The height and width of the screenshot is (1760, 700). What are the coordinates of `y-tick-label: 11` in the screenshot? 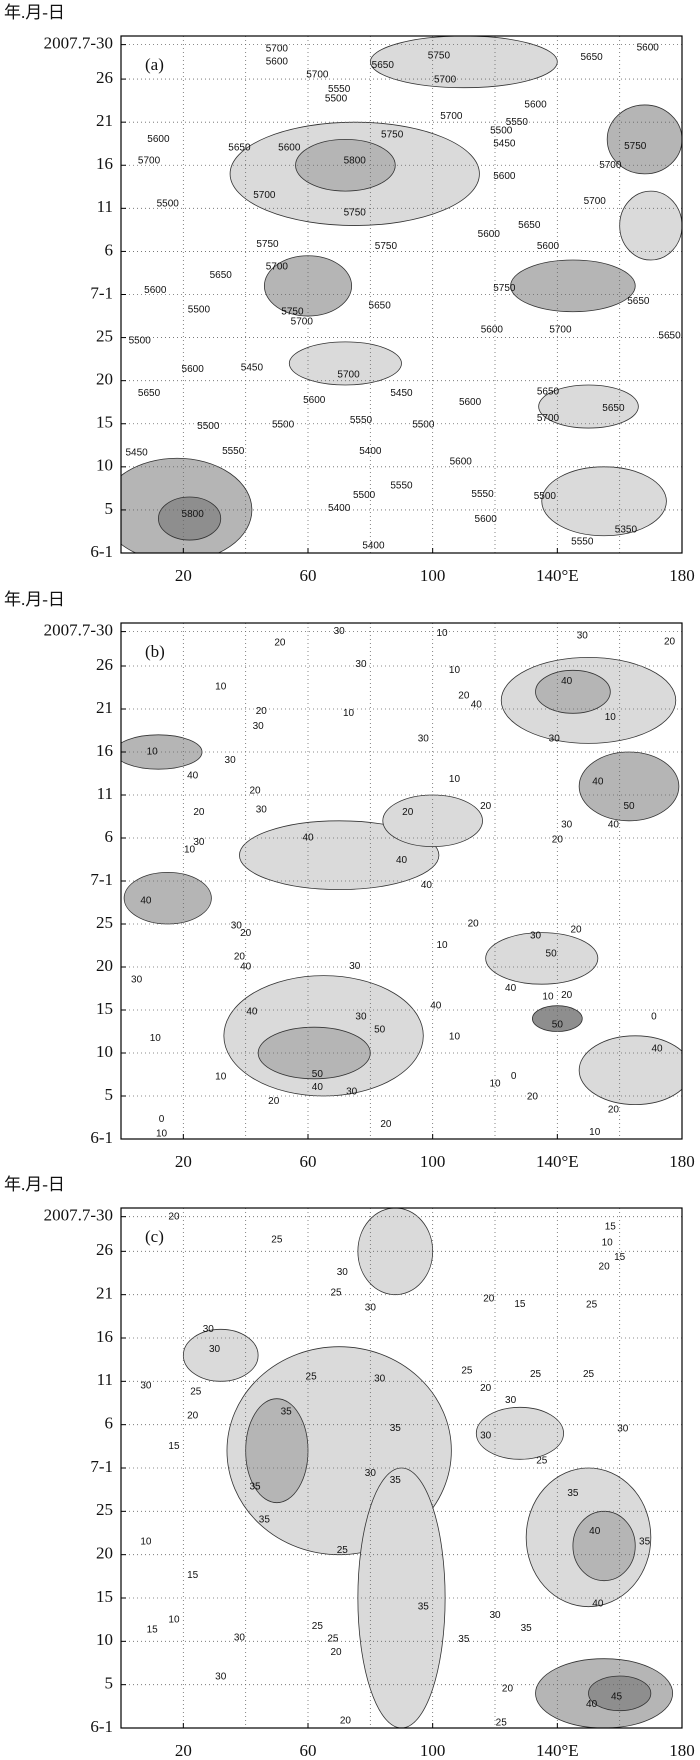 It's located at (105, 206).